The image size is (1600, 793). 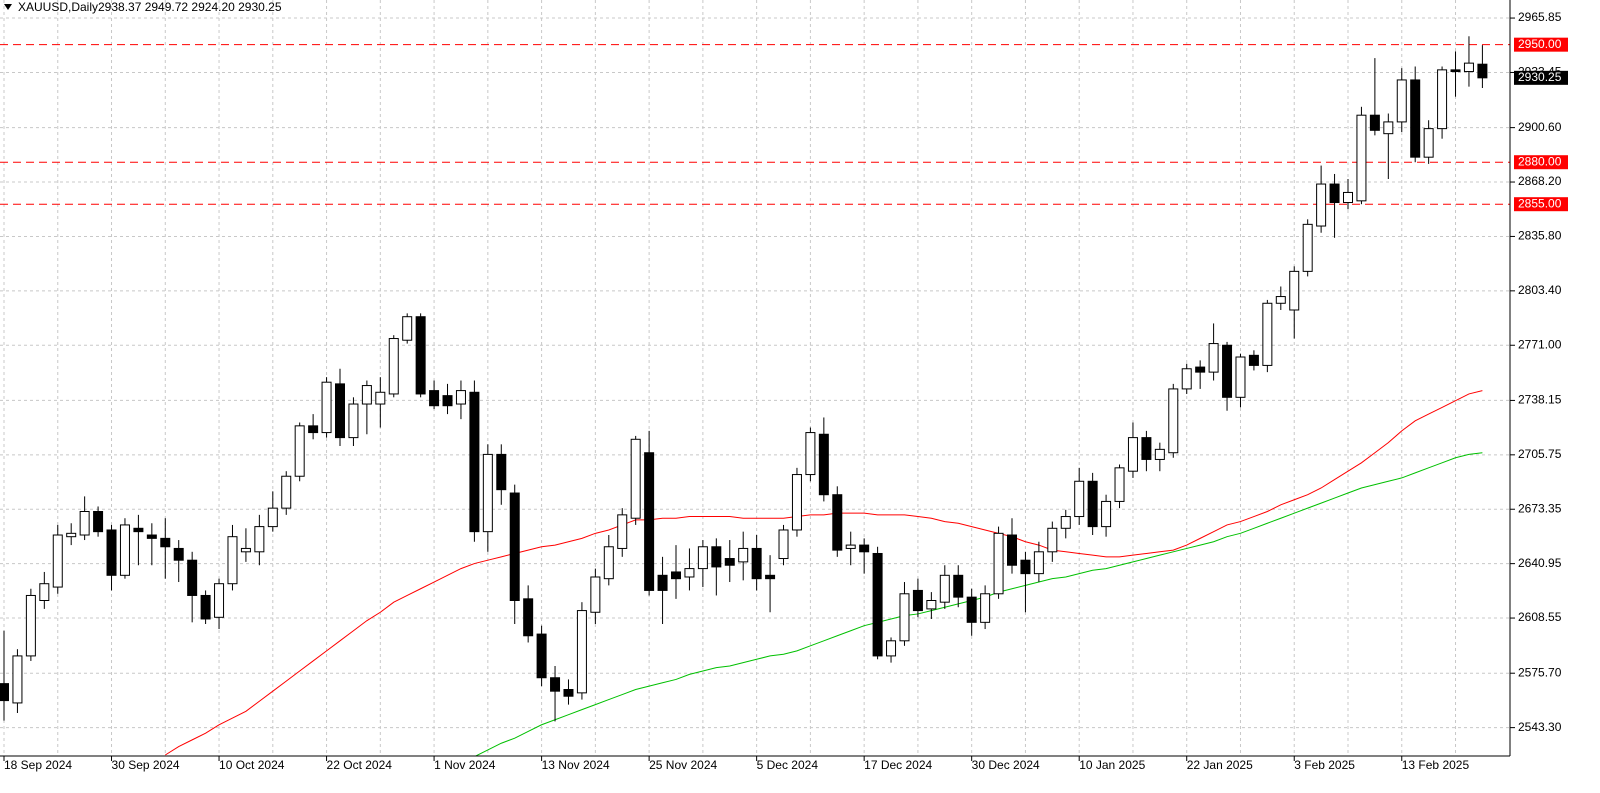 What do you see at coordinates (1540, 127) in the screenshot?
I see `y-tick-label: 2900.60` at bounding box center [1540, 127].